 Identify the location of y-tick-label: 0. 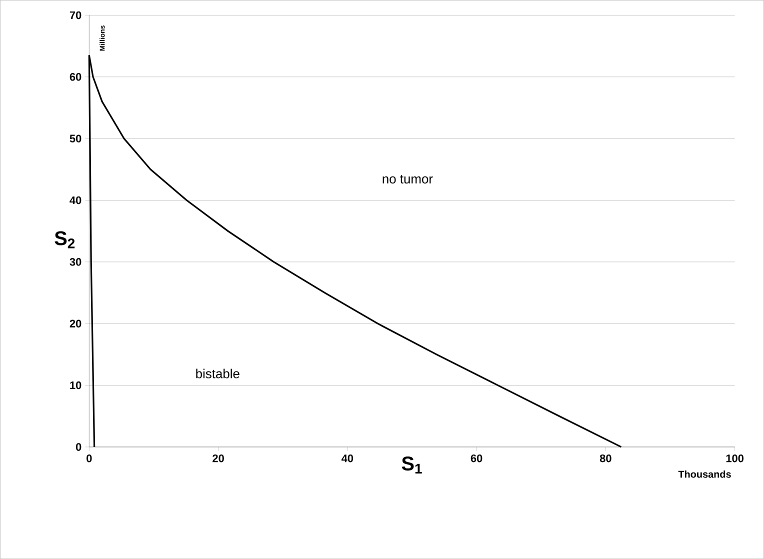
(79, 447).